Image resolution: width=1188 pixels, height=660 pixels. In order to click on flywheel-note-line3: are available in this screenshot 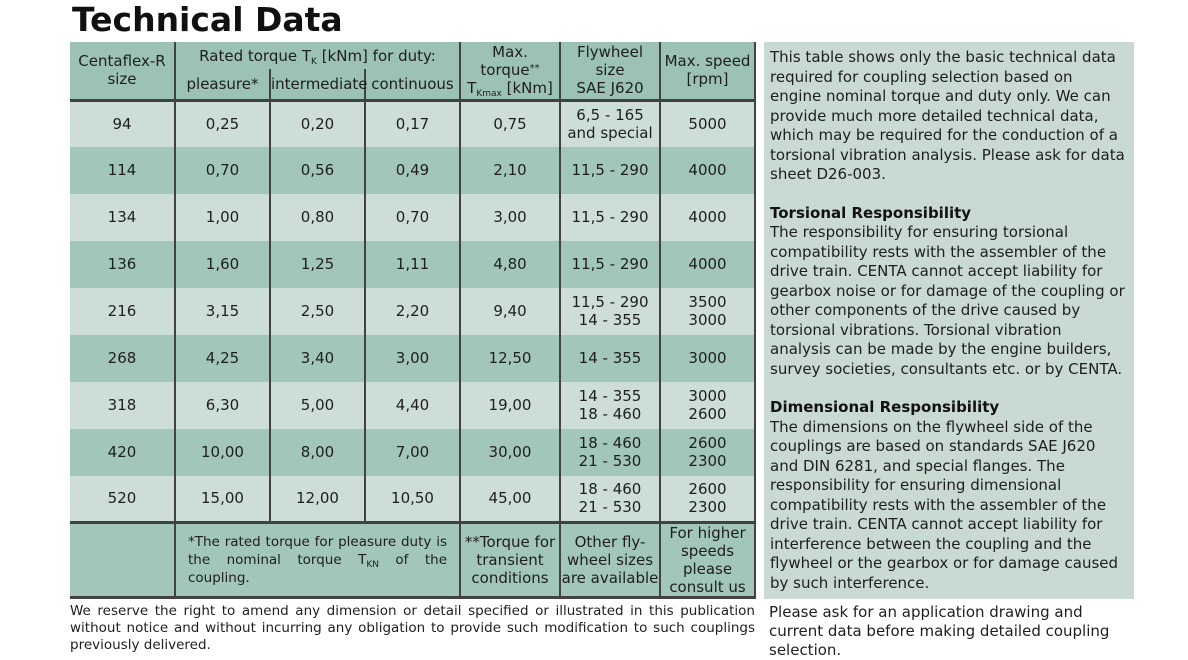, I will do `click(610, 578)`.